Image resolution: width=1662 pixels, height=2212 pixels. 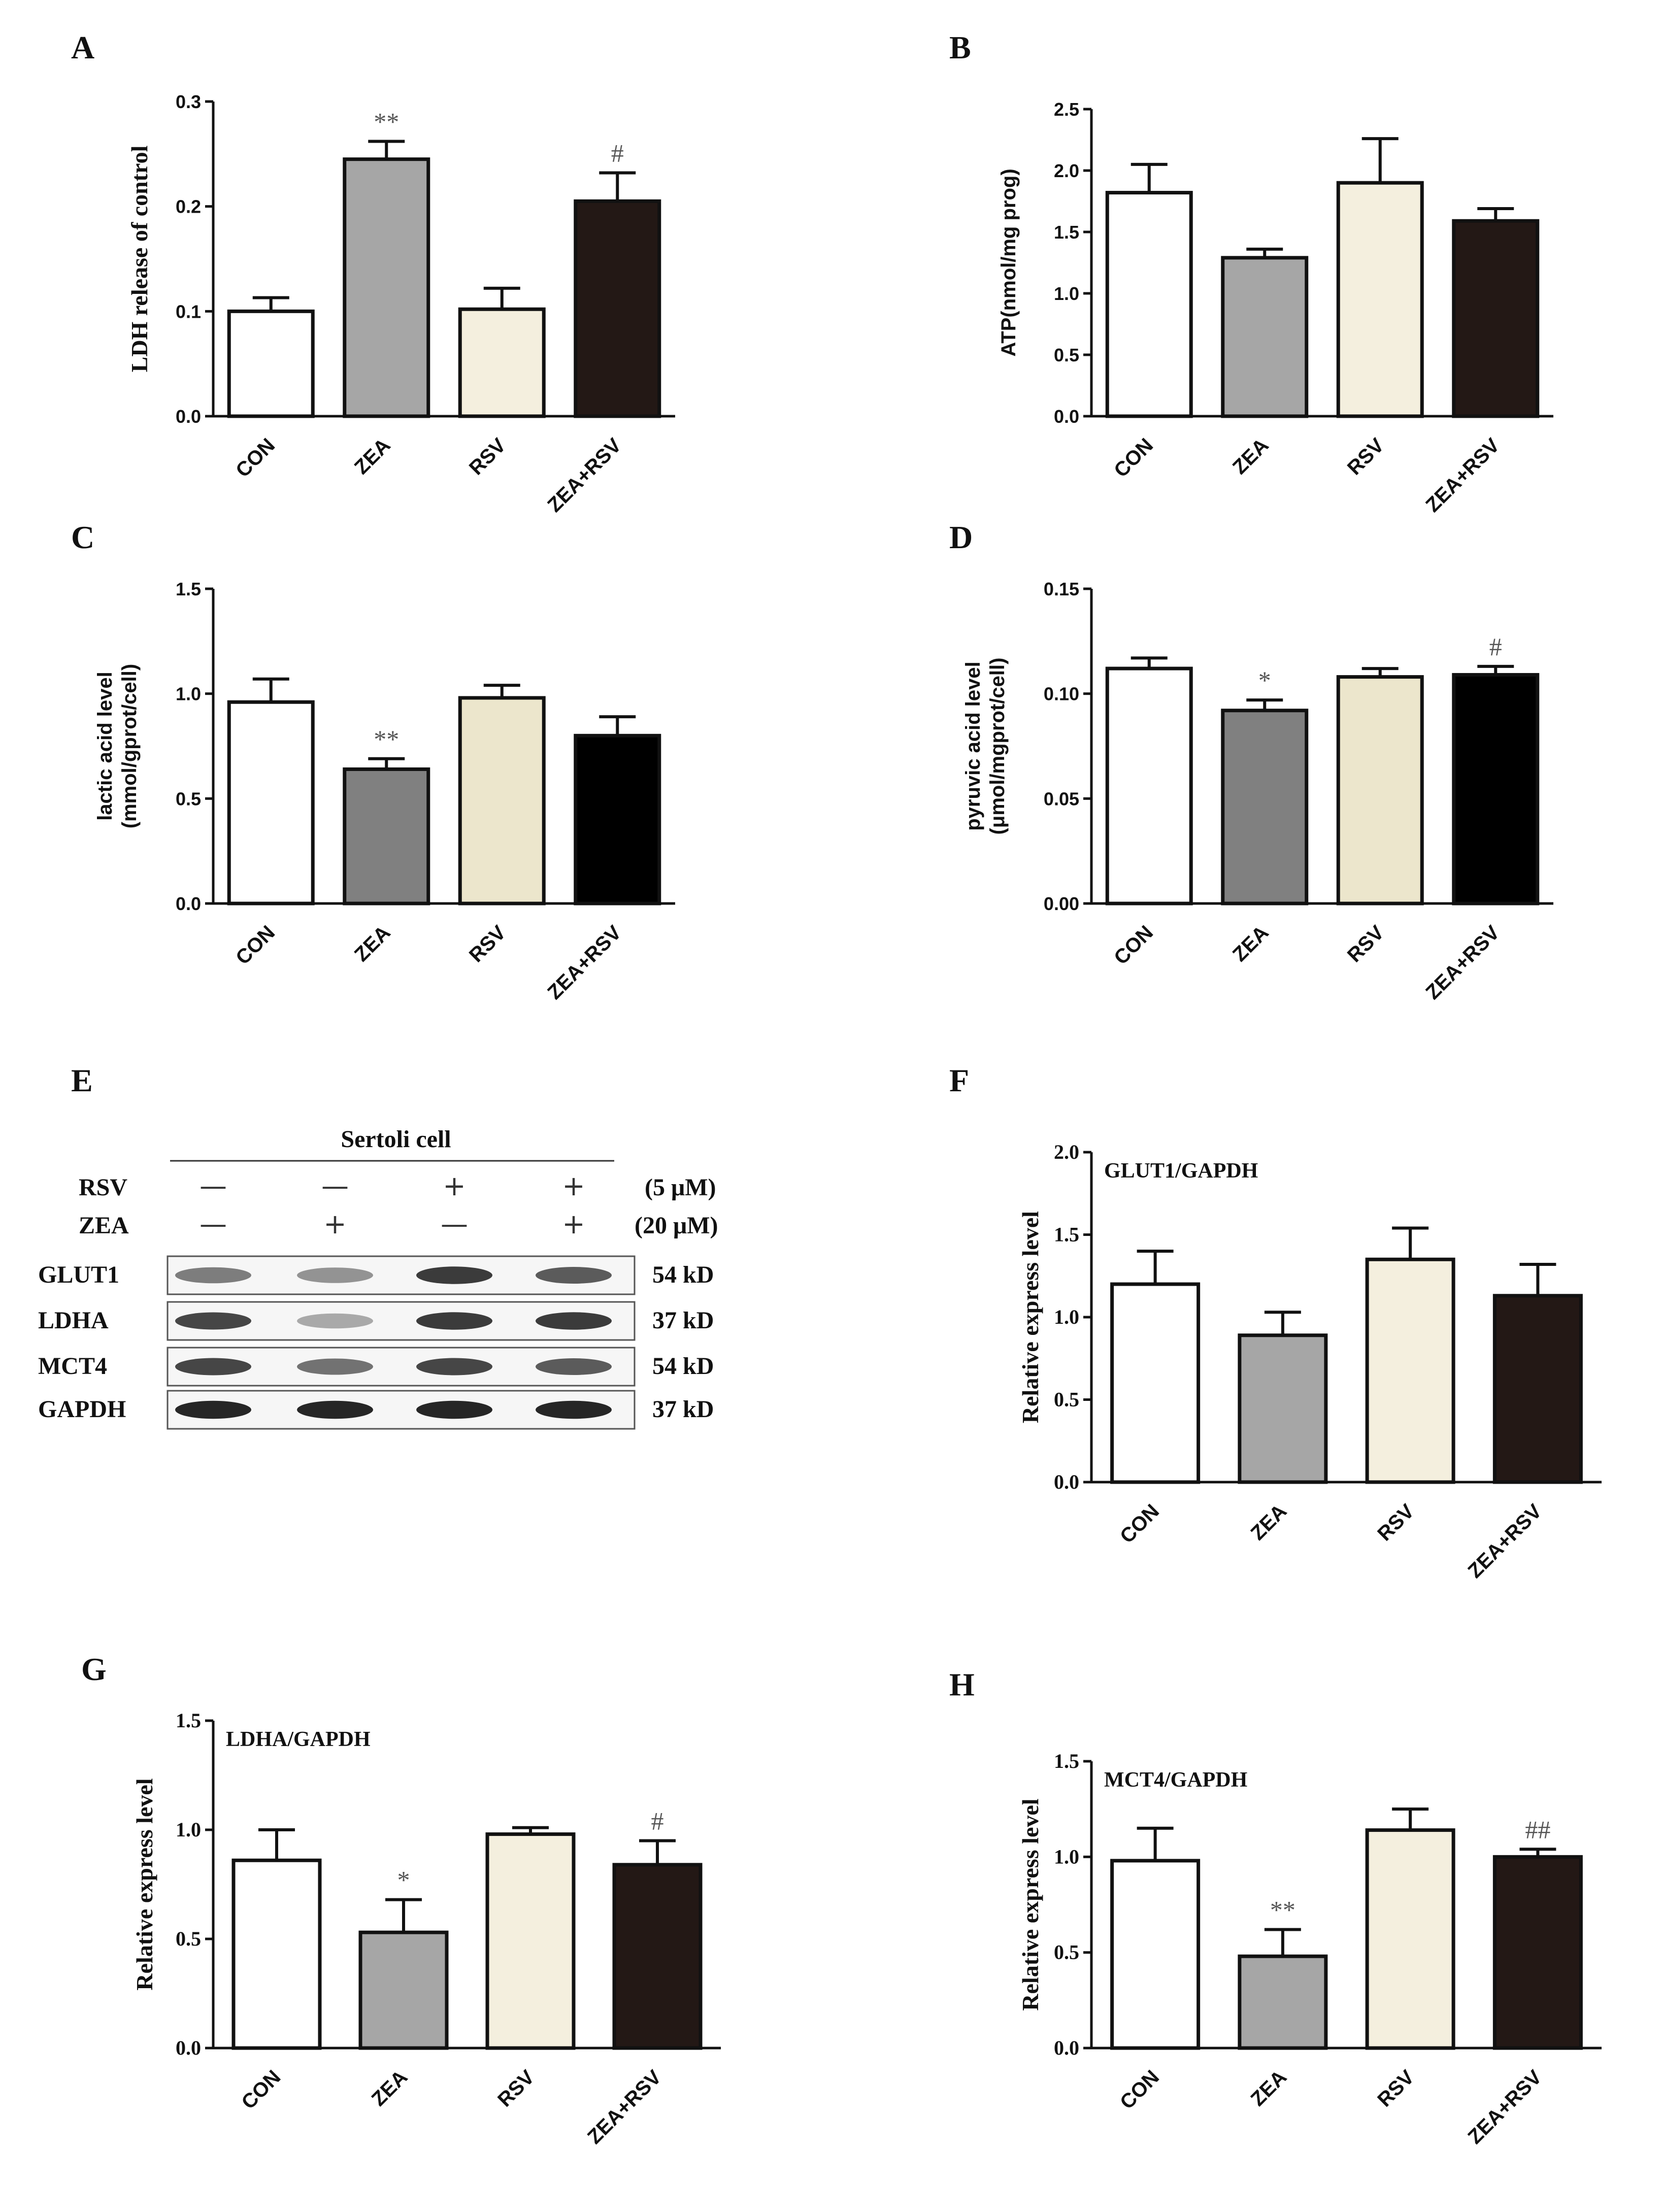 What do you see at coordinates (1380, 790) in the screenshot?
I see `chart-d-bar-rsv` at bounding box center [1380, 790].